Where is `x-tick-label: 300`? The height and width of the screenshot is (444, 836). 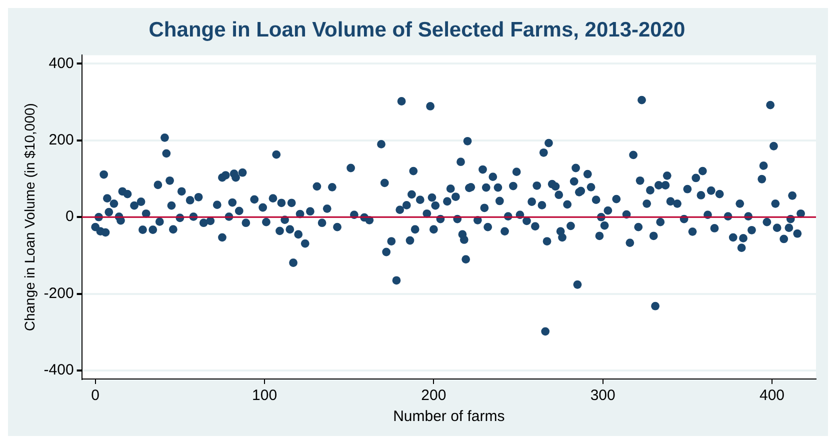 x-tick-label: 300 is located at coordinates (603, 395).